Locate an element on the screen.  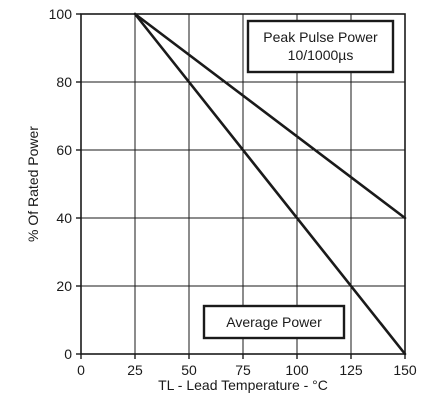
x-tick-label-75: 75 is located at coordinates (243, 370).